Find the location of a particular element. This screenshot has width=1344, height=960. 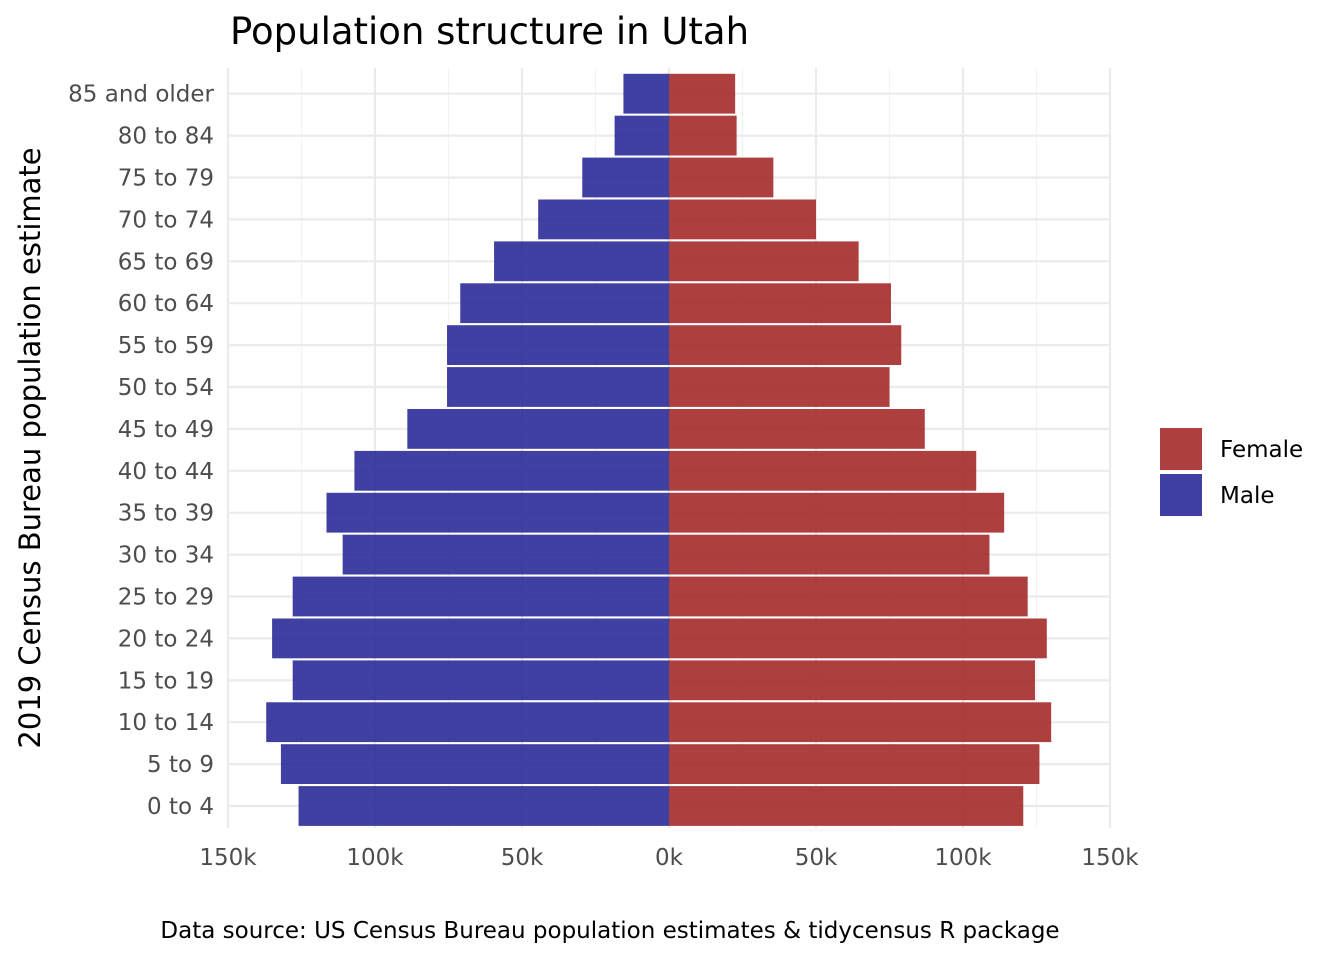

legend: Female Male is located at coordinates (1231, 472).